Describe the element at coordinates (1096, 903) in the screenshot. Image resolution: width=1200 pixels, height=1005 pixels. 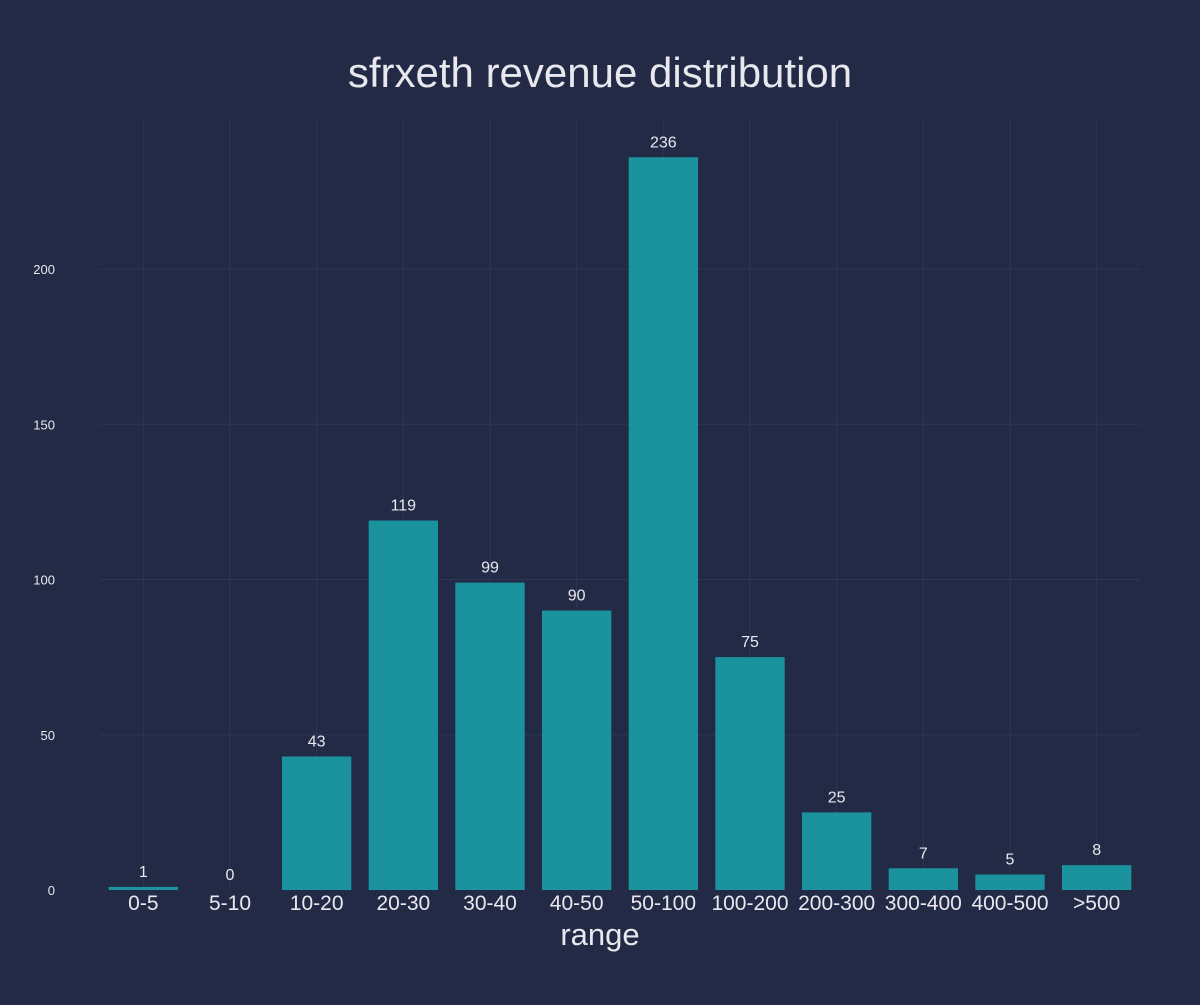
I see `x-tick-label: >500` at that location.